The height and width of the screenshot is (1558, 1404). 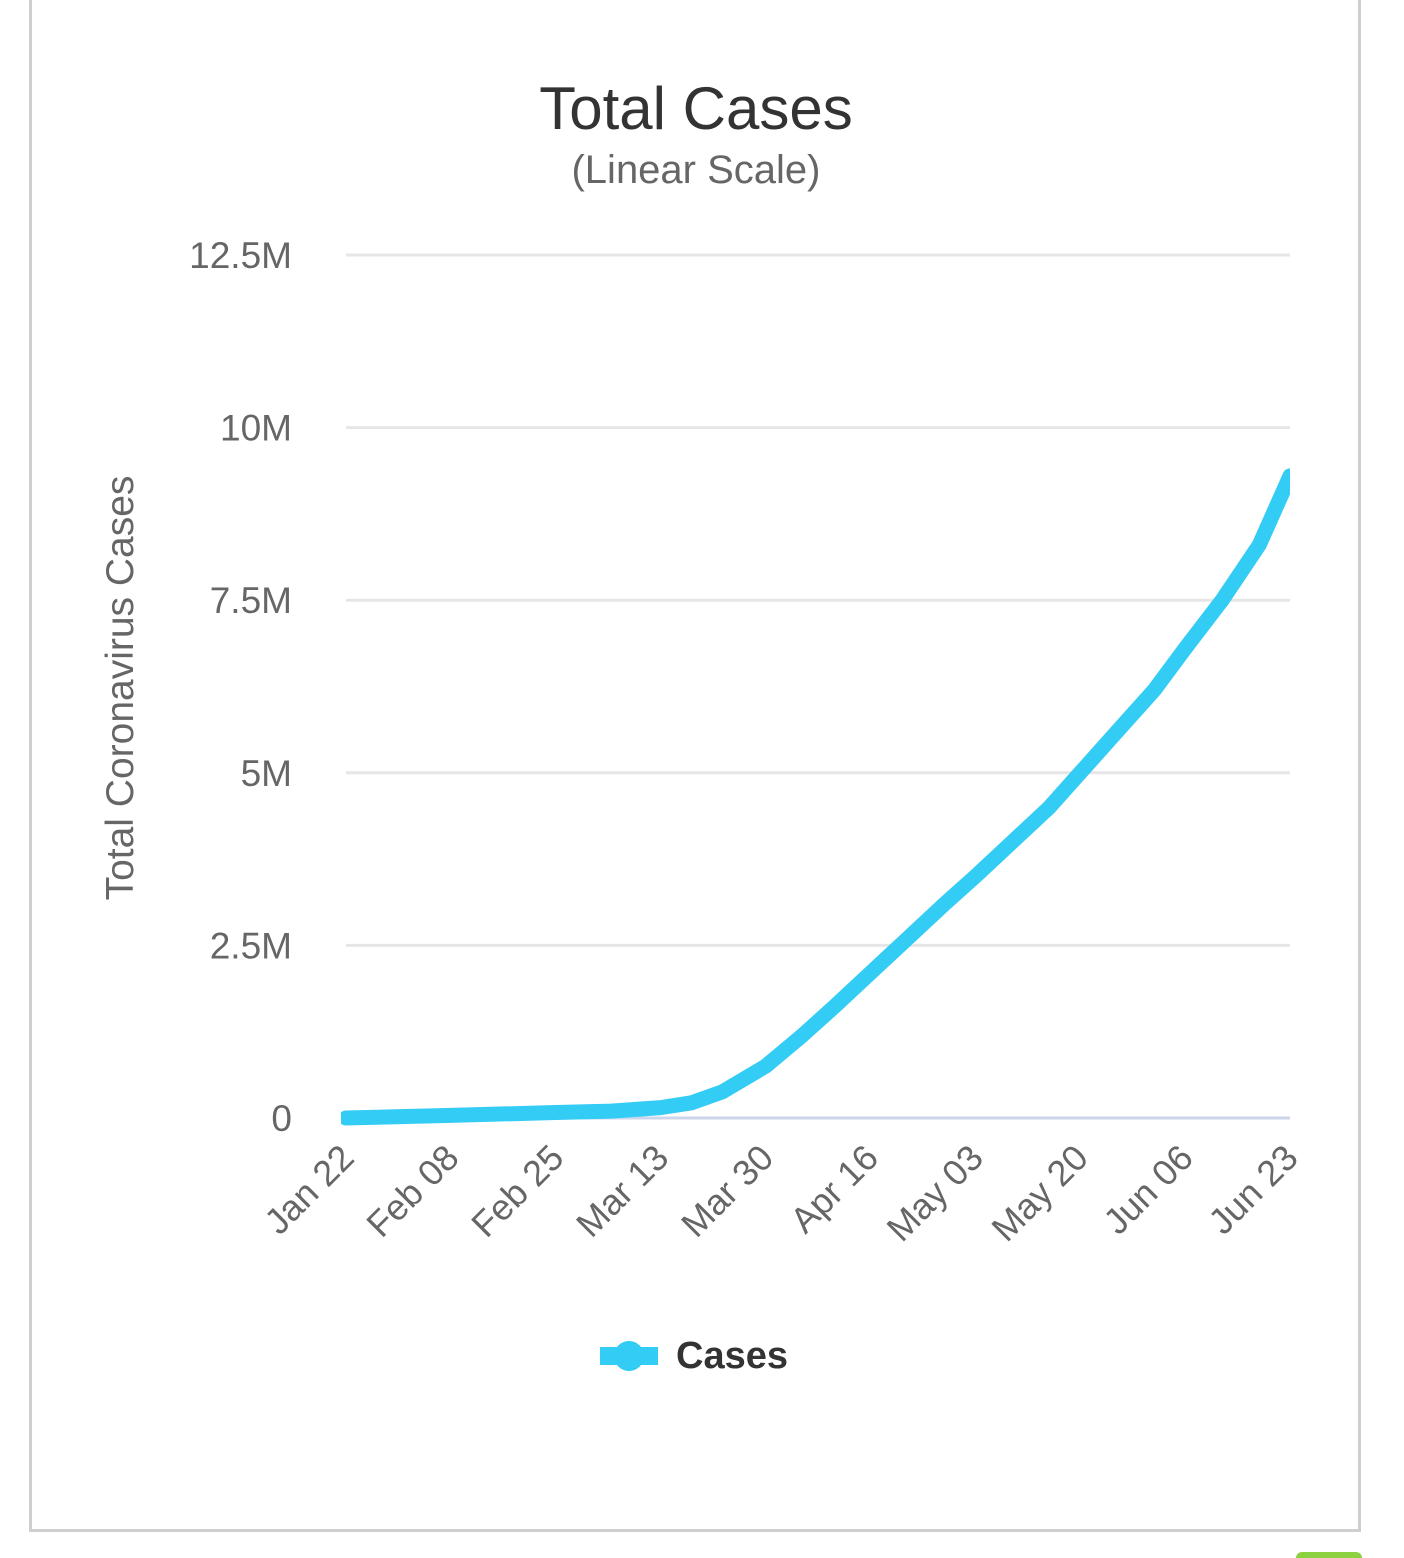 I want to click on x-tick-label: May 20, so click(x=1039, y=1193).